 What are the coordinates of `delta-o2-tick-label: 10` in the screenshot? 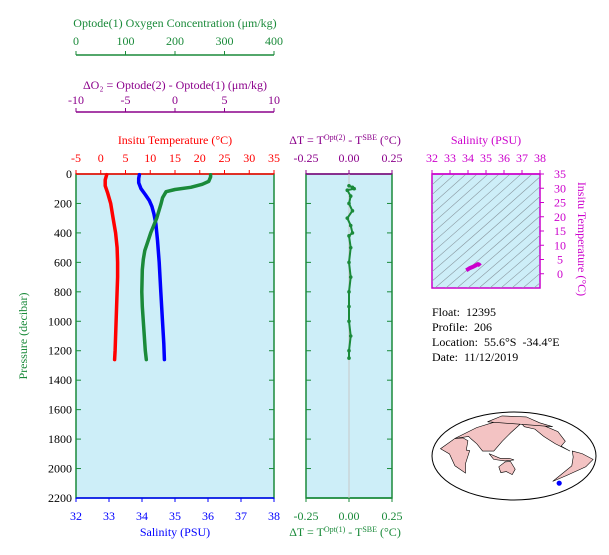 It's located at (274, 100).